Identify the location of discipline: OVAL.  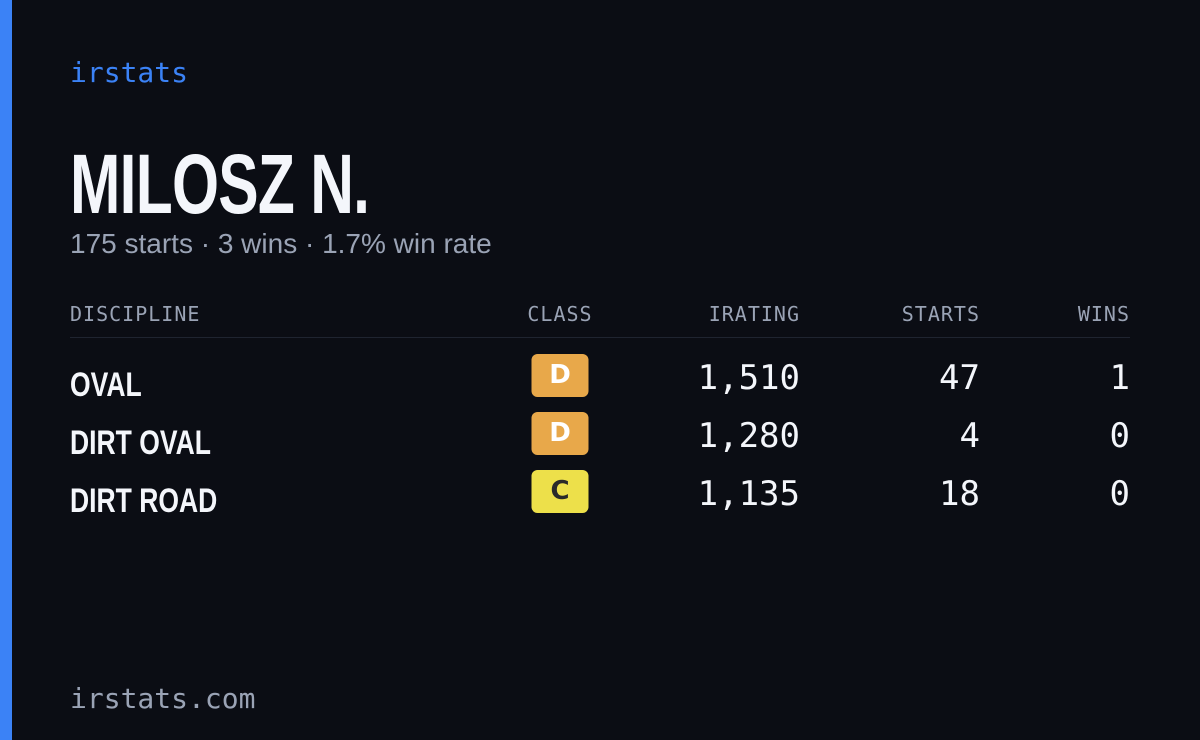
(106, 385).